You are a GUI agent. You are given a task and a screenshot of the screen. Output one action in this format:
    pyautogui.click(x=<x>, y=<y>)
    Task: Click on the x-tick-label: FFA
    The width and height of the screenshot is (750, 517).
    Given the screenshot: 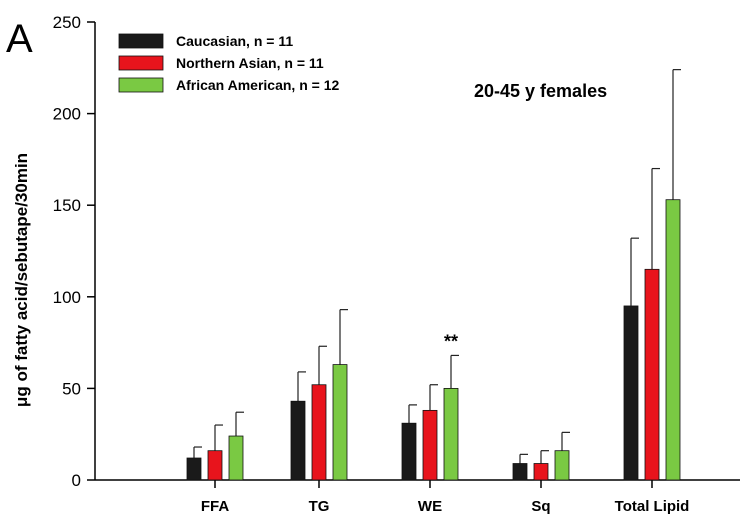 What is the action you would take?
    pyautogui.click(x=215, y=506)
    